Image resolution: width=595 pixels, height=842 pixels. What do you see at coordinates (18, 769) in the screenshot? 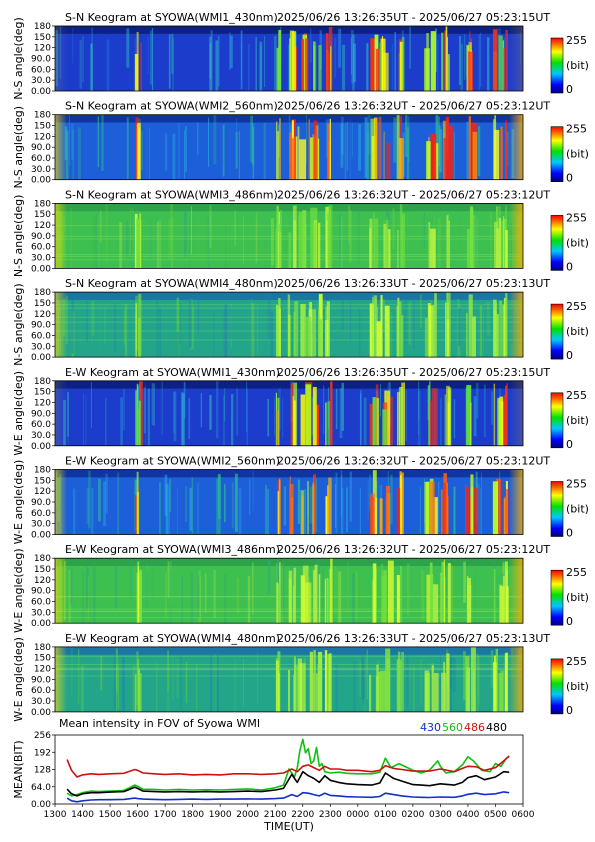
I see `y-axis-label: MEAN(BIT)` at bounding box center [18, 769].